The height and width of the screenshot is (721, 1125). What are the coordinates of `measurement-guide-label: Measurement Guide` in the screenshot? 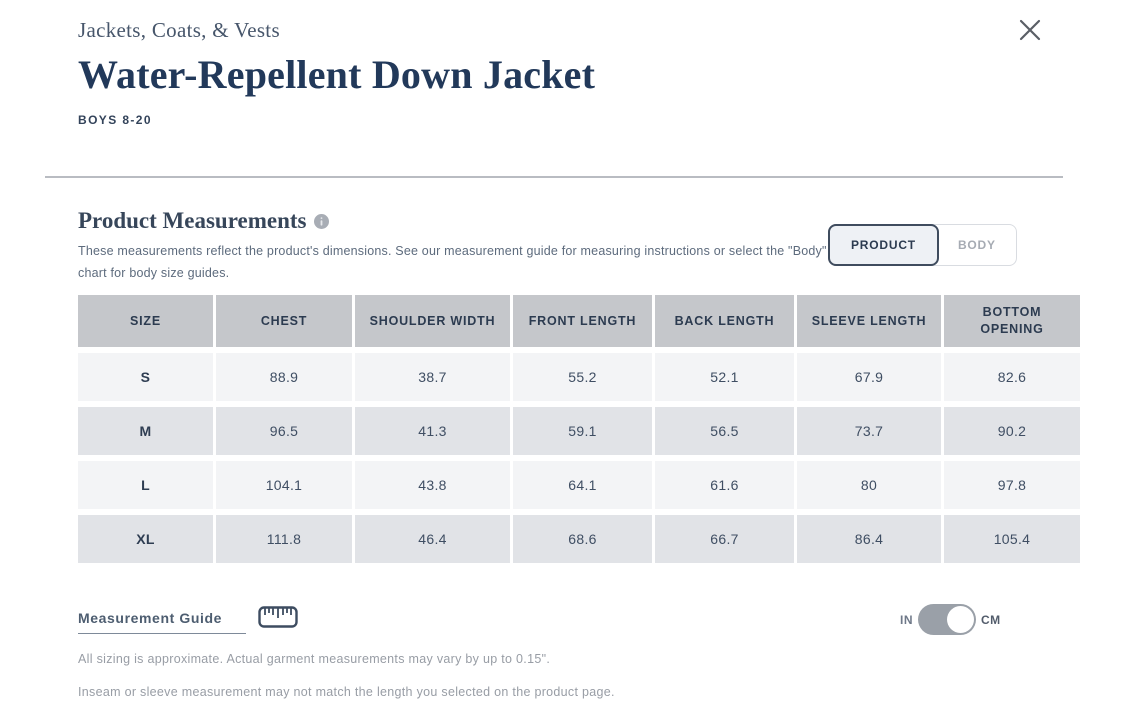 It's located at (162, 622).